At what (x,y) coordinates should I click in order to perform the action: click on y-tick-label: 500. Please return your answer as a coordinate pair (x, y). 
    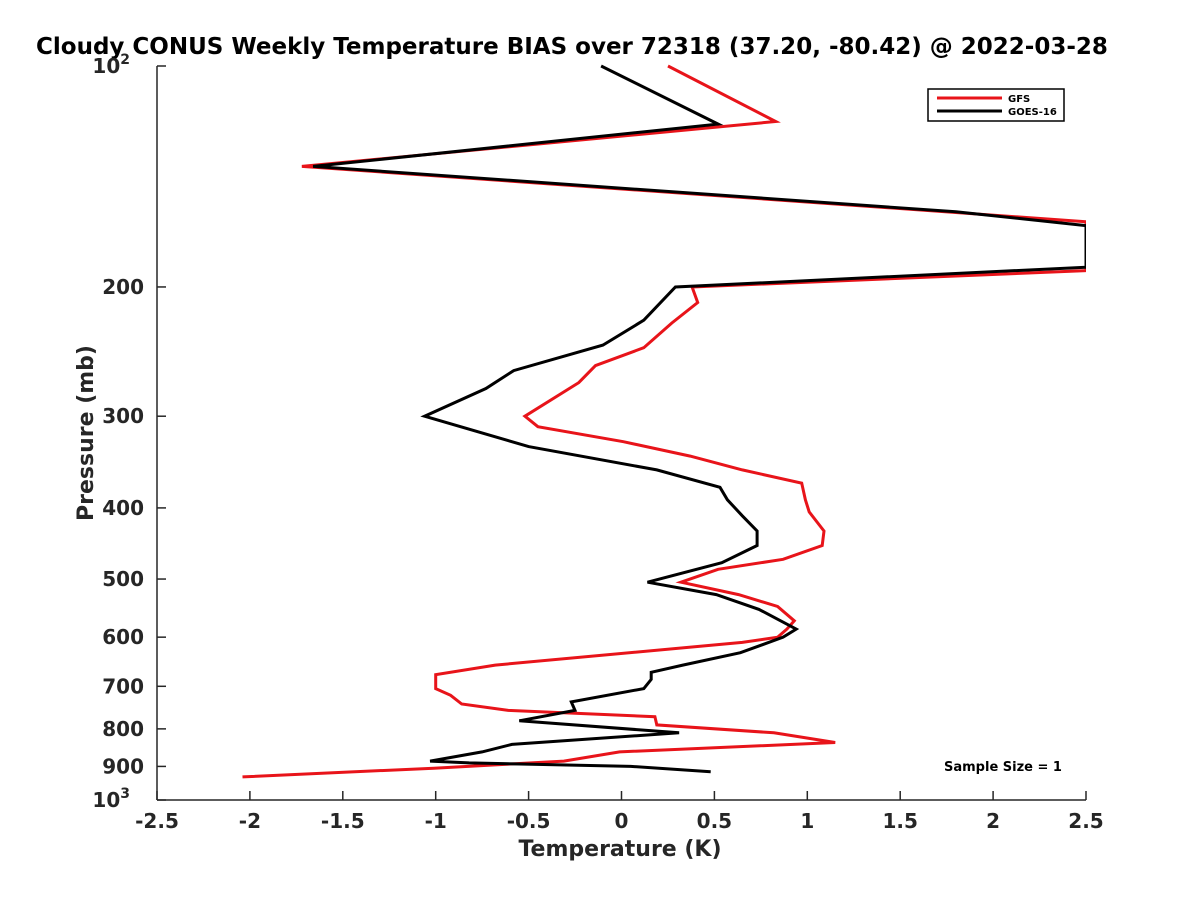
    Looking at the image, I should click on (123, 579).